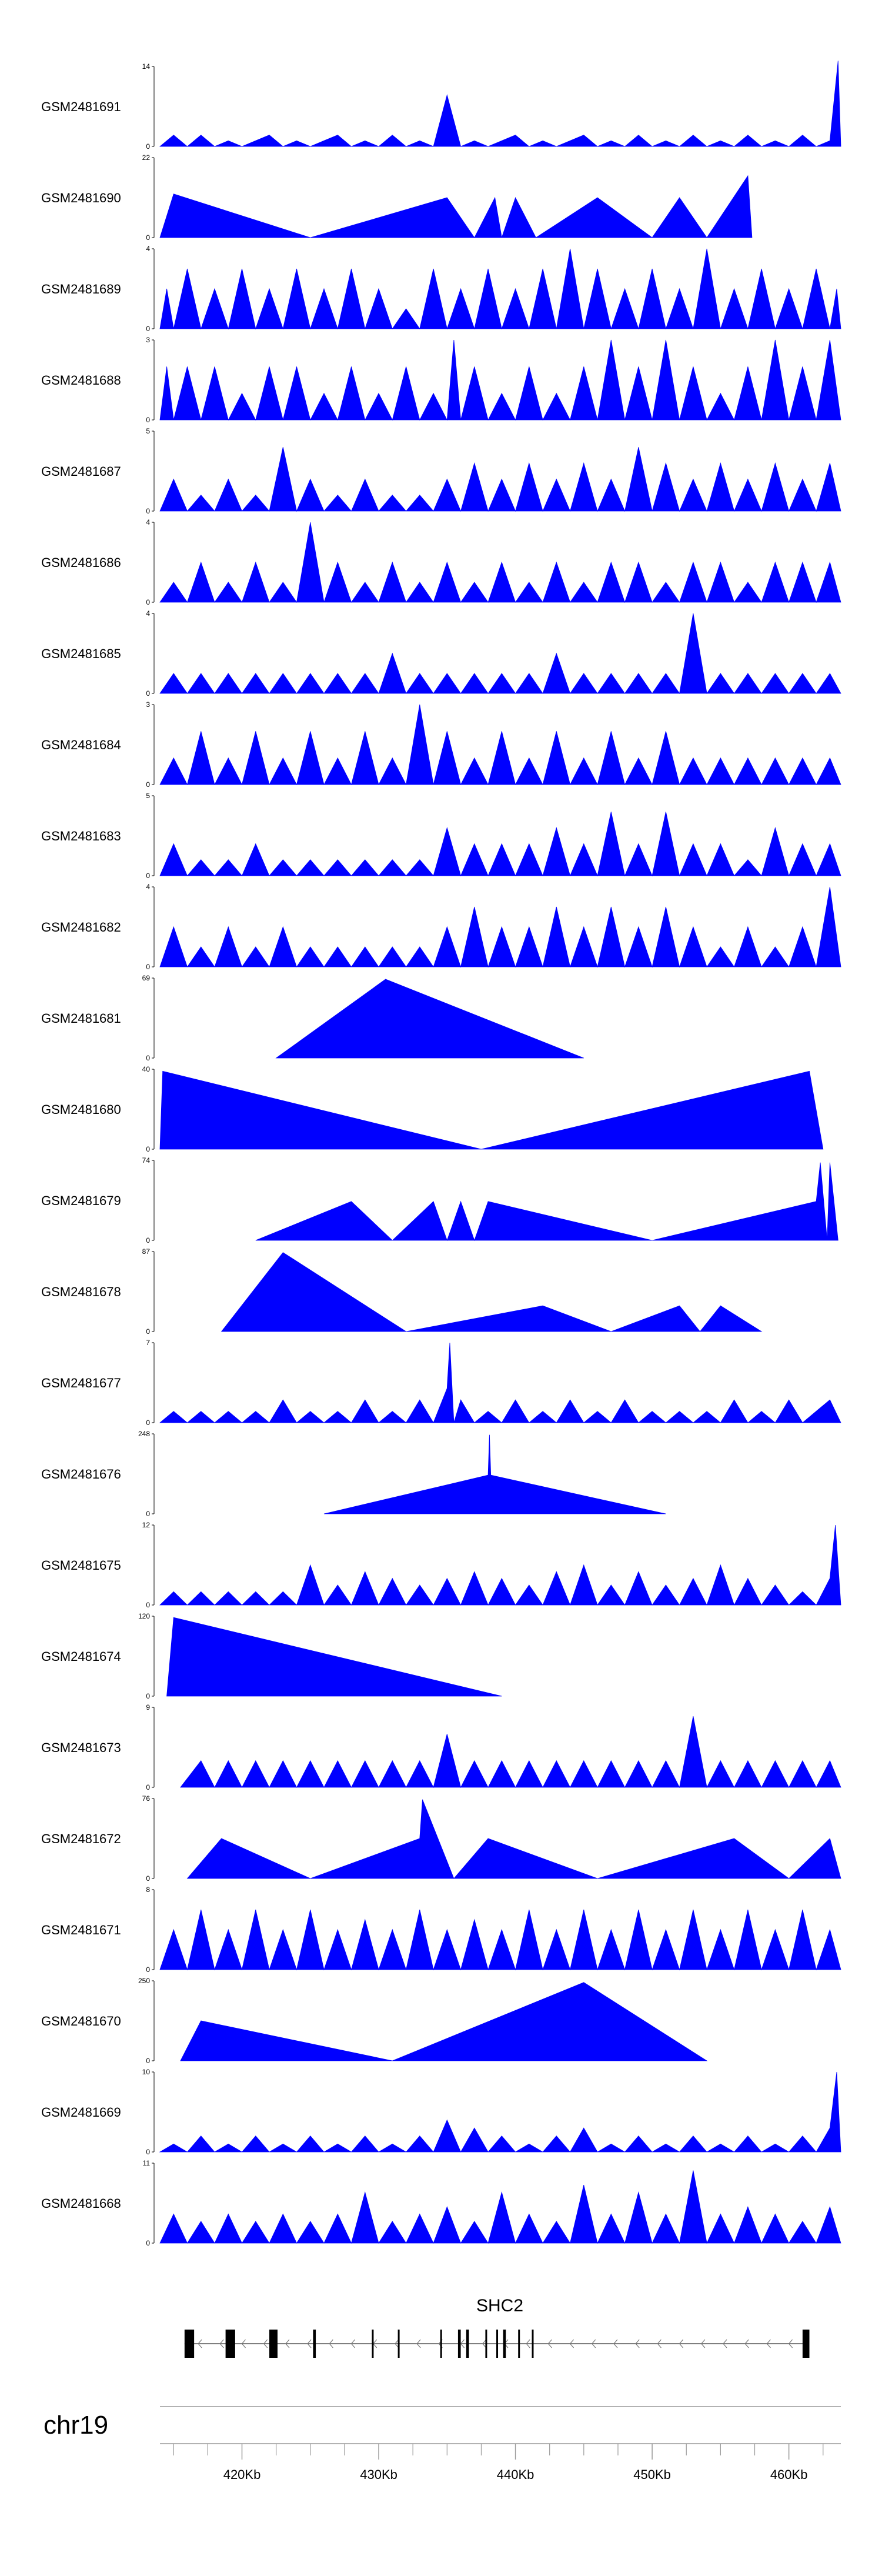  Describe the element at coordinates (81, 380) in the screenshot. I see `track-label: GSM2481688` at that location.